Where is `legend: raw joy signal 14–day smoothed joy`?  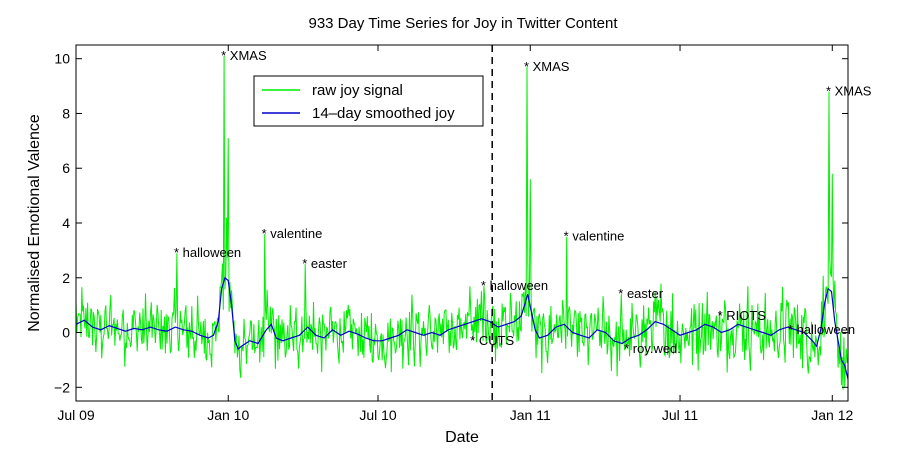 legend: raw joy signal 14–day smoothed joy is located at coordinates (368, 101).